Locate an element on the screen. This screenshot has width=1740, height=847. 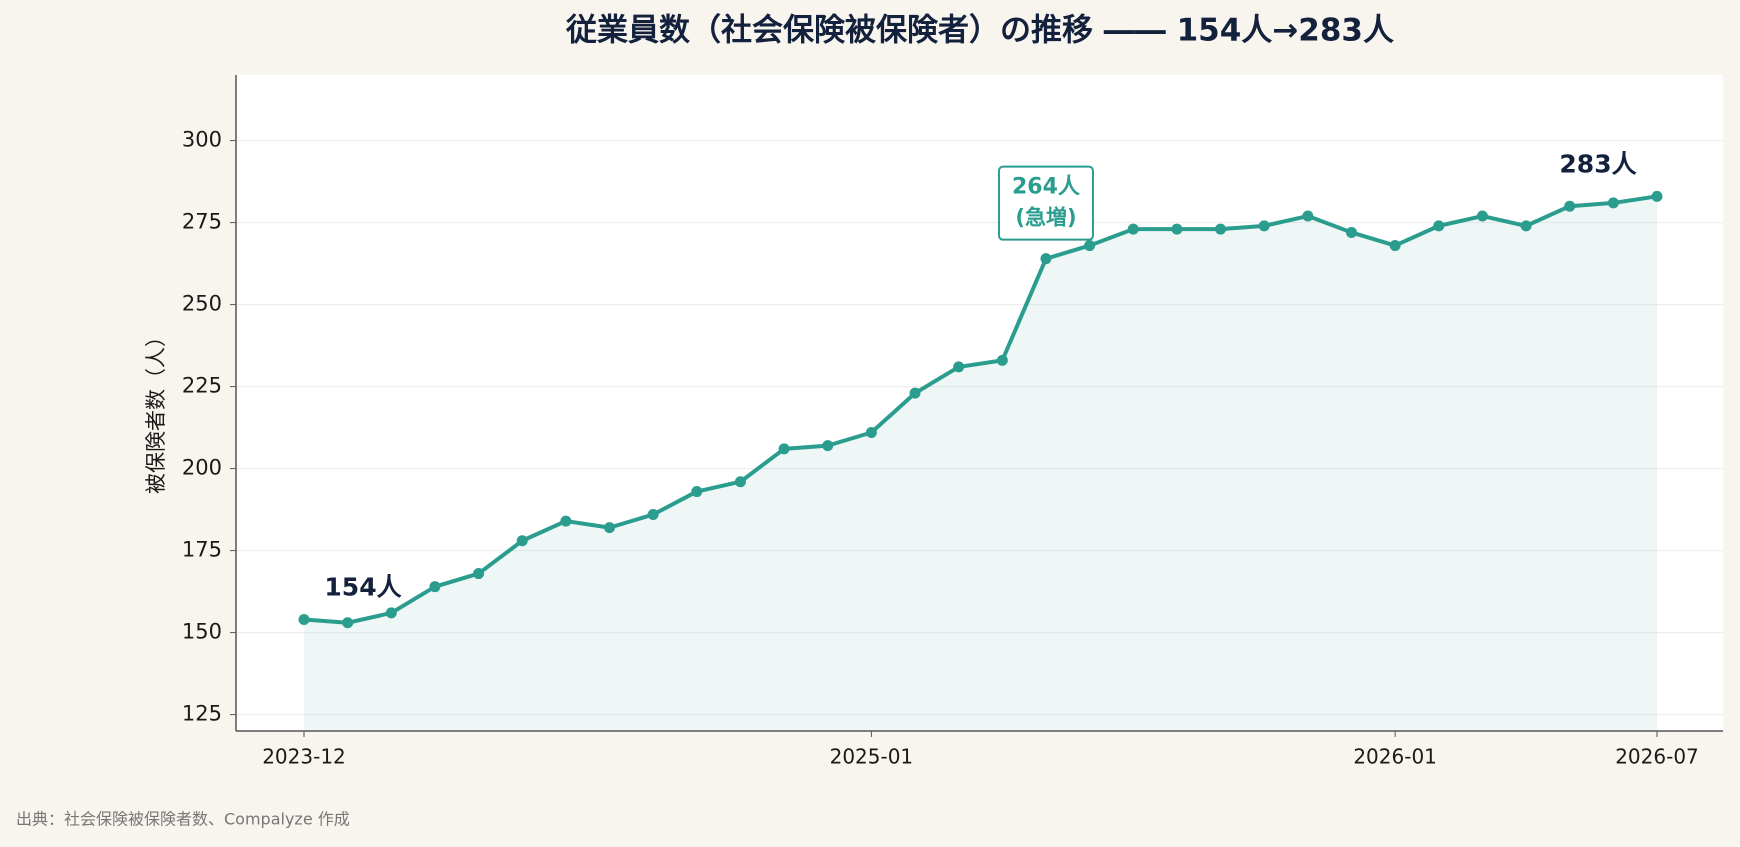
y-tick-label: 300 is located at coordinates (202, 140).